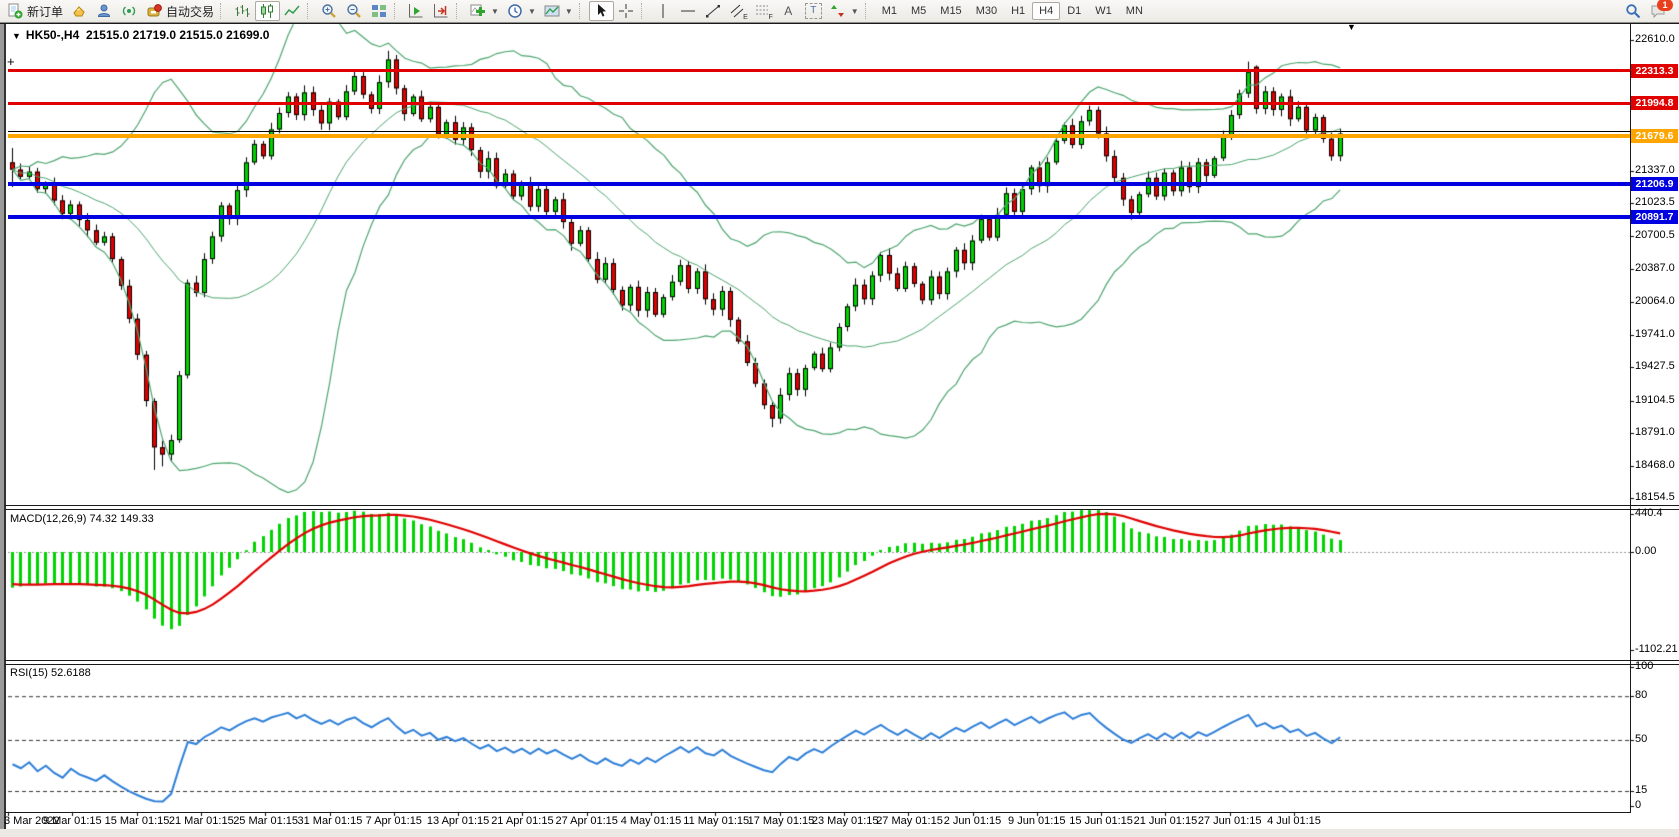 This screenshot has height=837, width=1679. I want to click on chart-collapse-icon: ▼, so click(16, 36).